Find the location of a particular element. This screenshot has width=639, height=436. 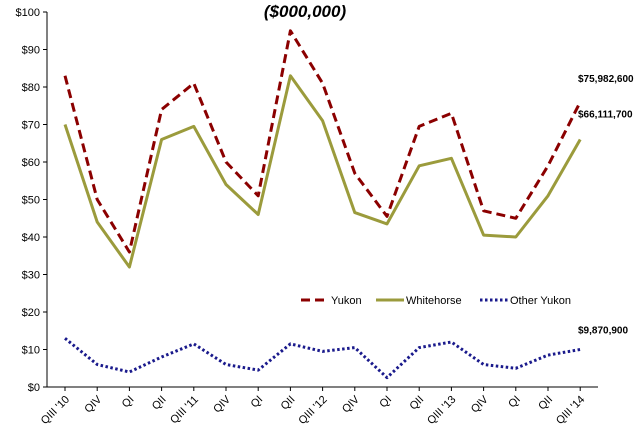

y-tick-label: $0 is located at coordinates (34, 388).